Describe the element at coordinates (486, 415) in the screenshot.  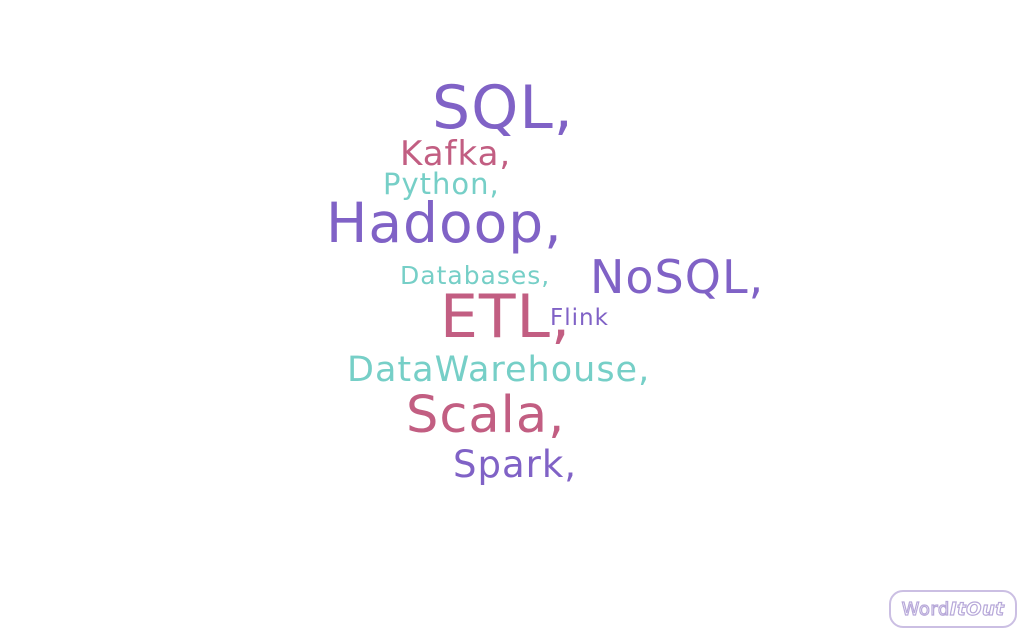
I see `word-scala: Scala,` at that location.